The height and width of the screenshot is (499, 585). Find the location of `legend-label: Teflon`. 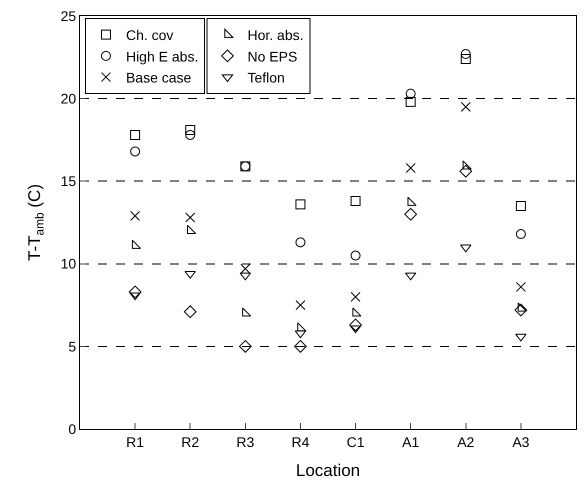

legend-label: Teflon is located at coordinates (266, 78).